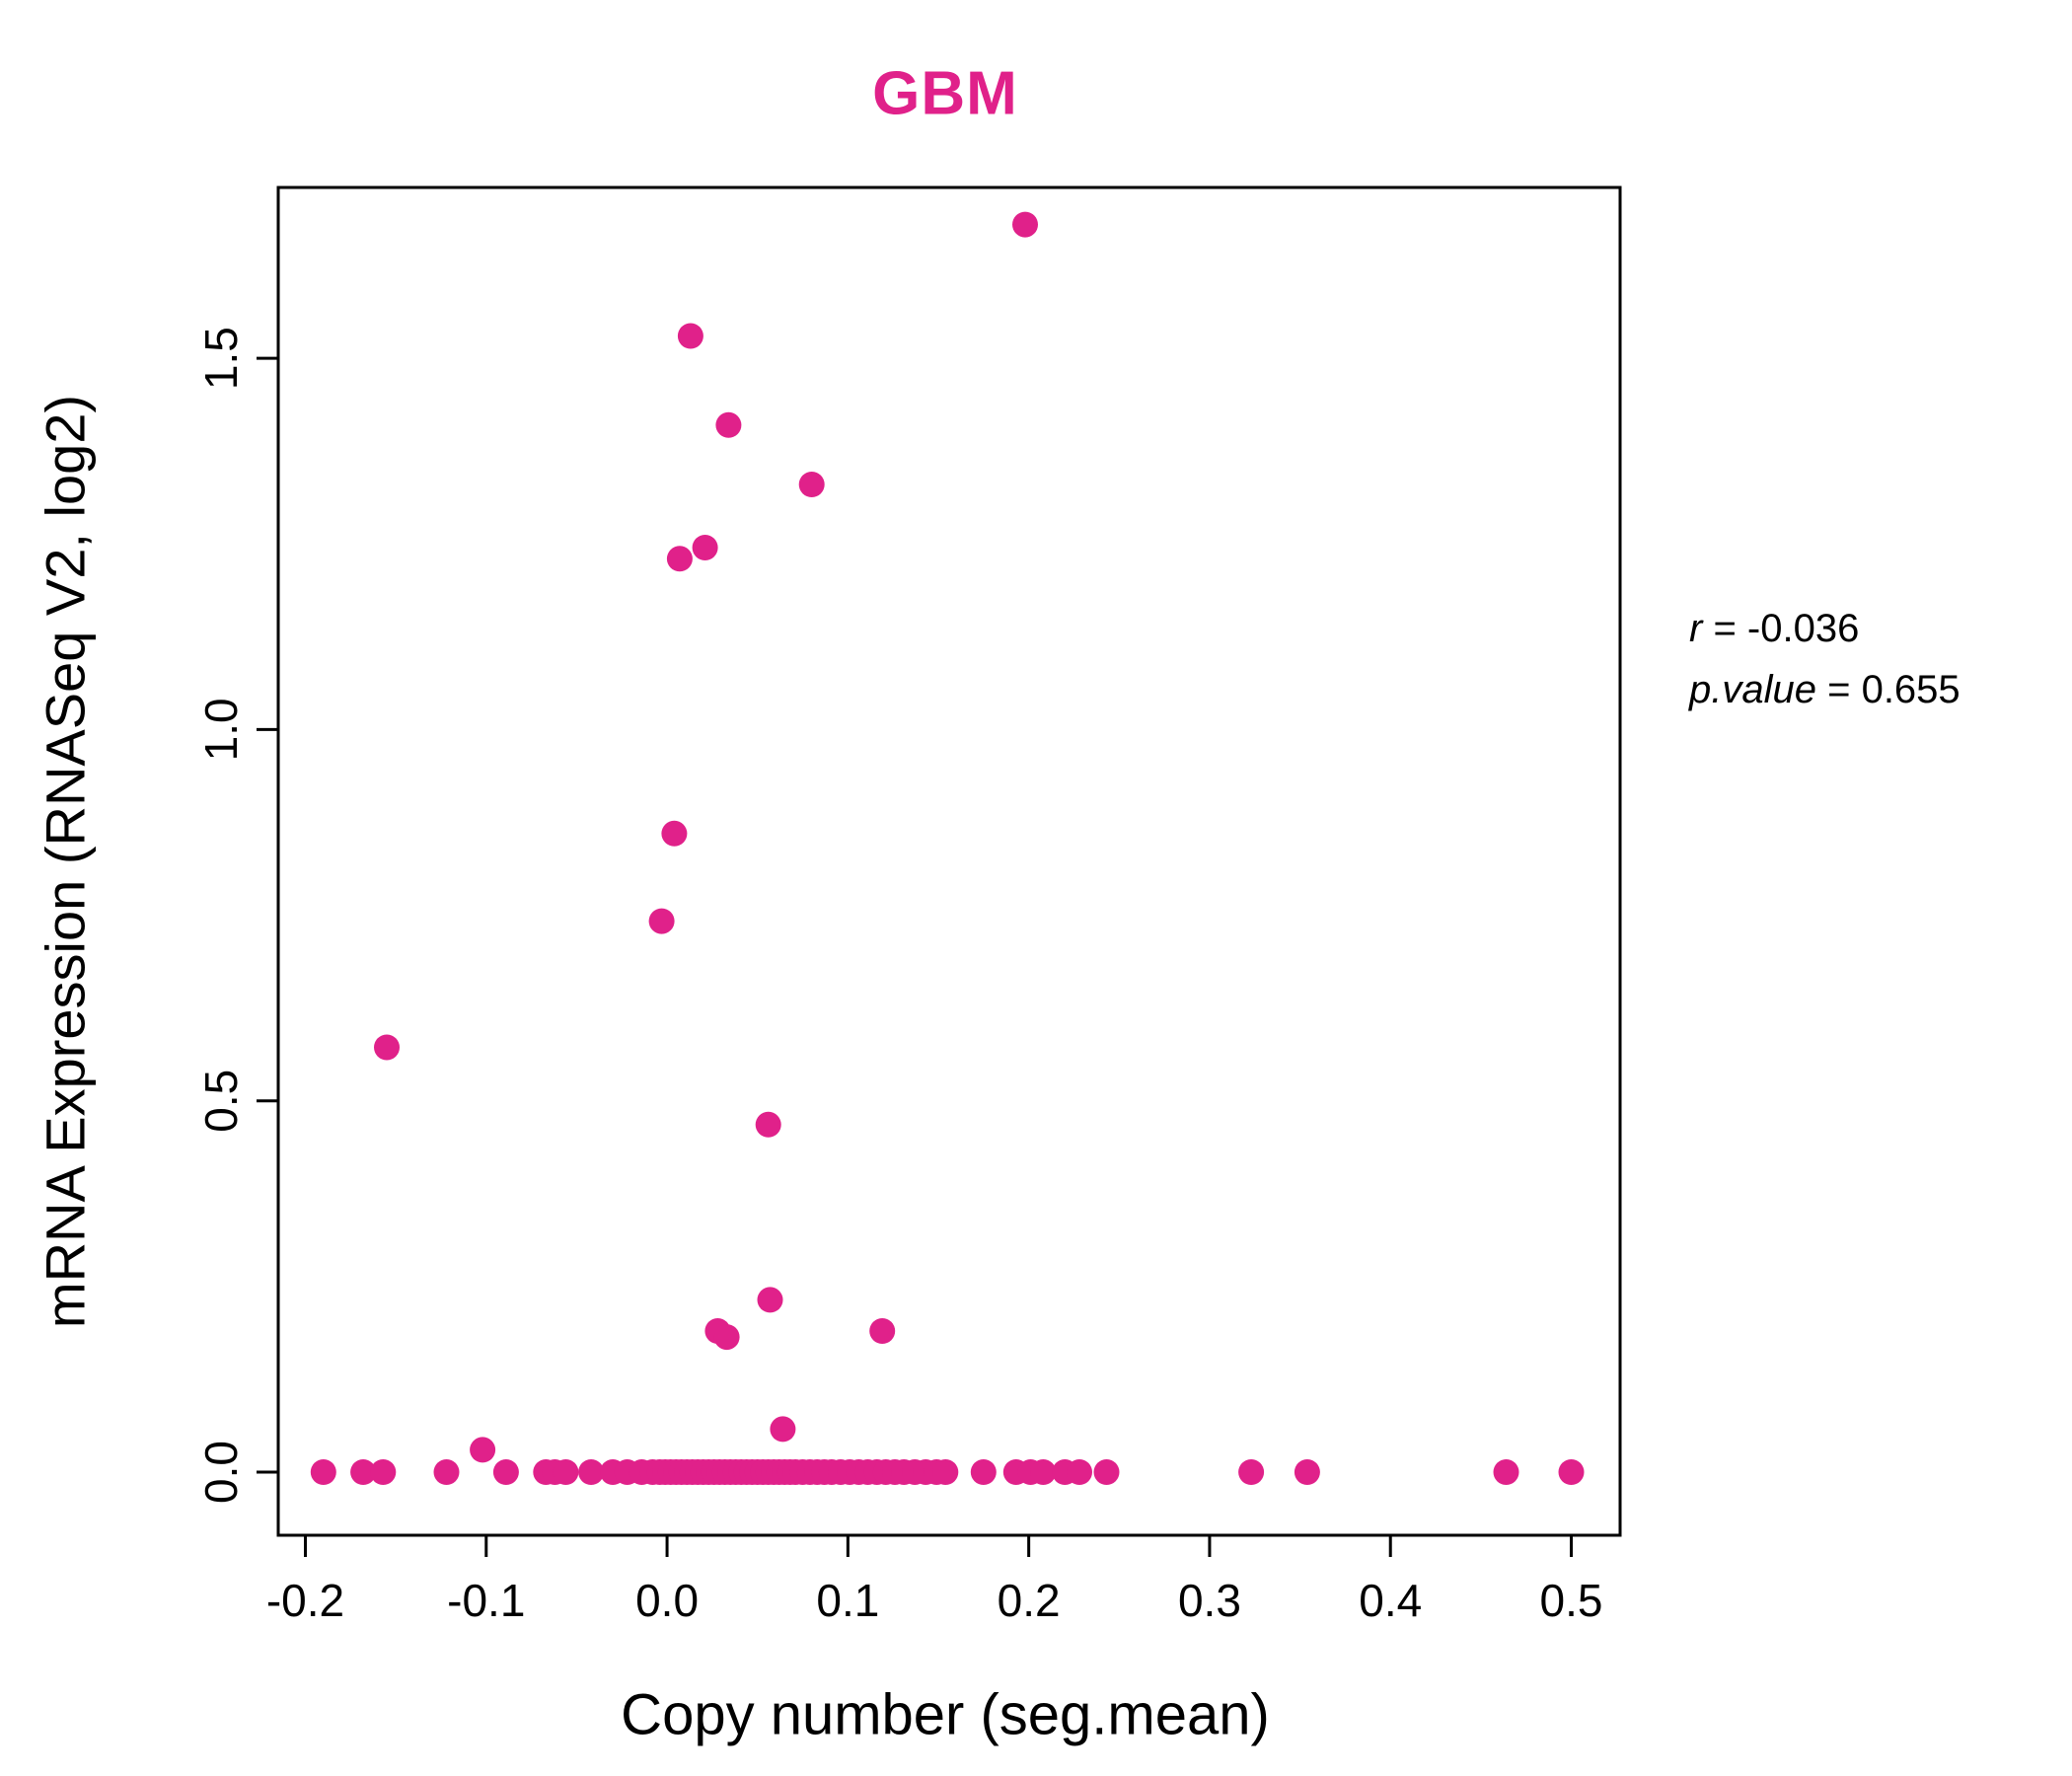 Image resolution: width=2072 pixels, height=1776 pixels. Describe the element at coordinates (945, 93) in the screenshot. I see `chart-title: GBM` at that location.